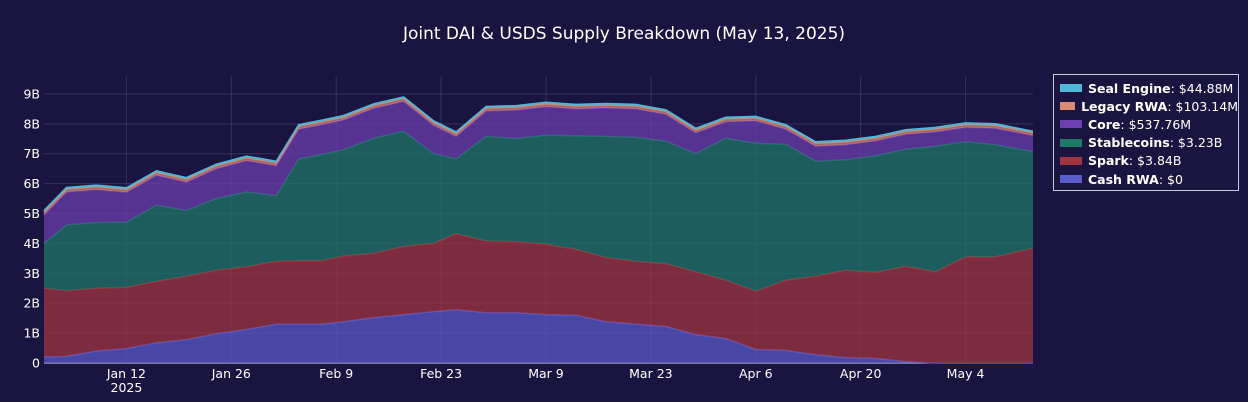  I want to click on legend-series-name: Seal Engine, so click(1129, 88).